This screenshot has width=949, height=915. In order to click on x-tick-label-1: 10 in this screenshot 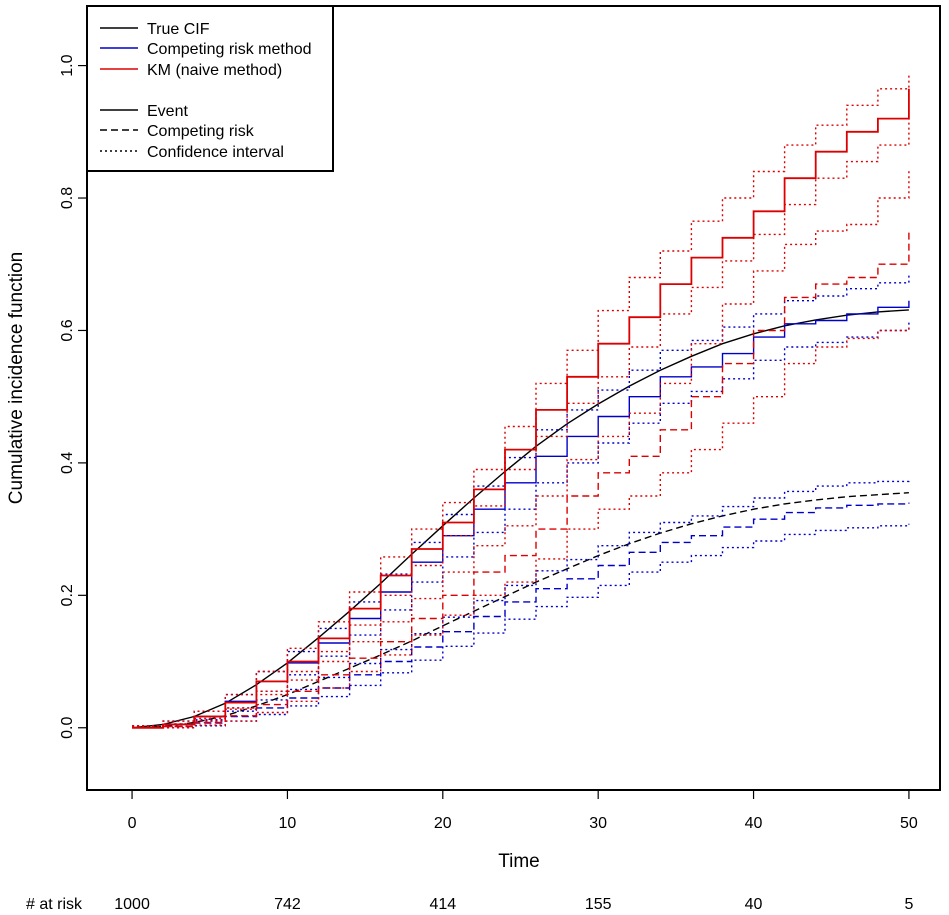, I will do `click(288, 823)`.